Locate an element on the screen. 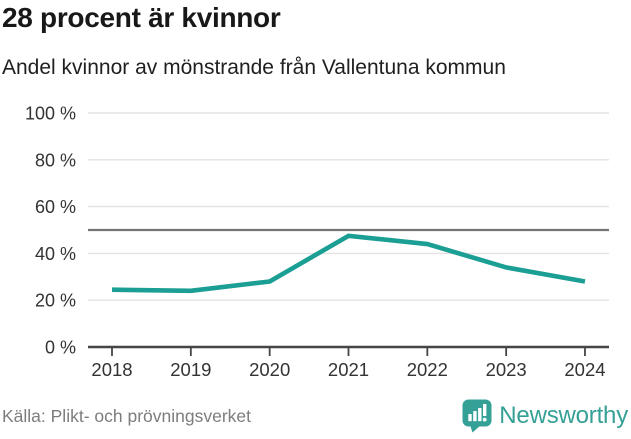 Image resolution: width=631 pixels, height=439 pixels. page-title: 28 procent är kvinnor is located at coordinates (141, 17).